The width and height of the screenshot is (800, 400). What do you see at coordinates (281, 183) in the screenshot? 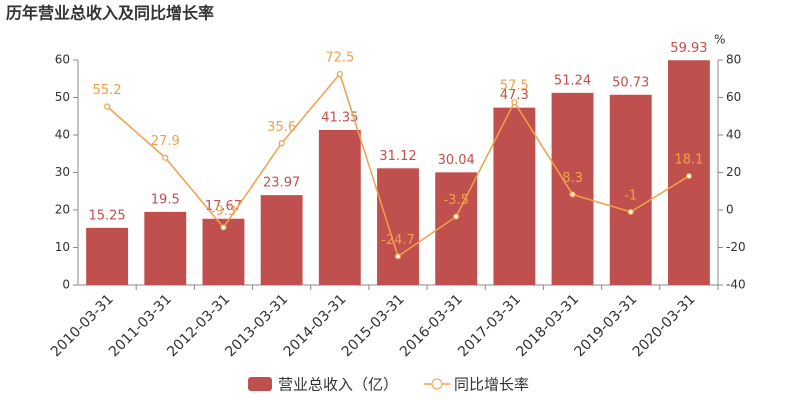
I see `bar-value-label: 23.97` at bounding box center [281, 183].